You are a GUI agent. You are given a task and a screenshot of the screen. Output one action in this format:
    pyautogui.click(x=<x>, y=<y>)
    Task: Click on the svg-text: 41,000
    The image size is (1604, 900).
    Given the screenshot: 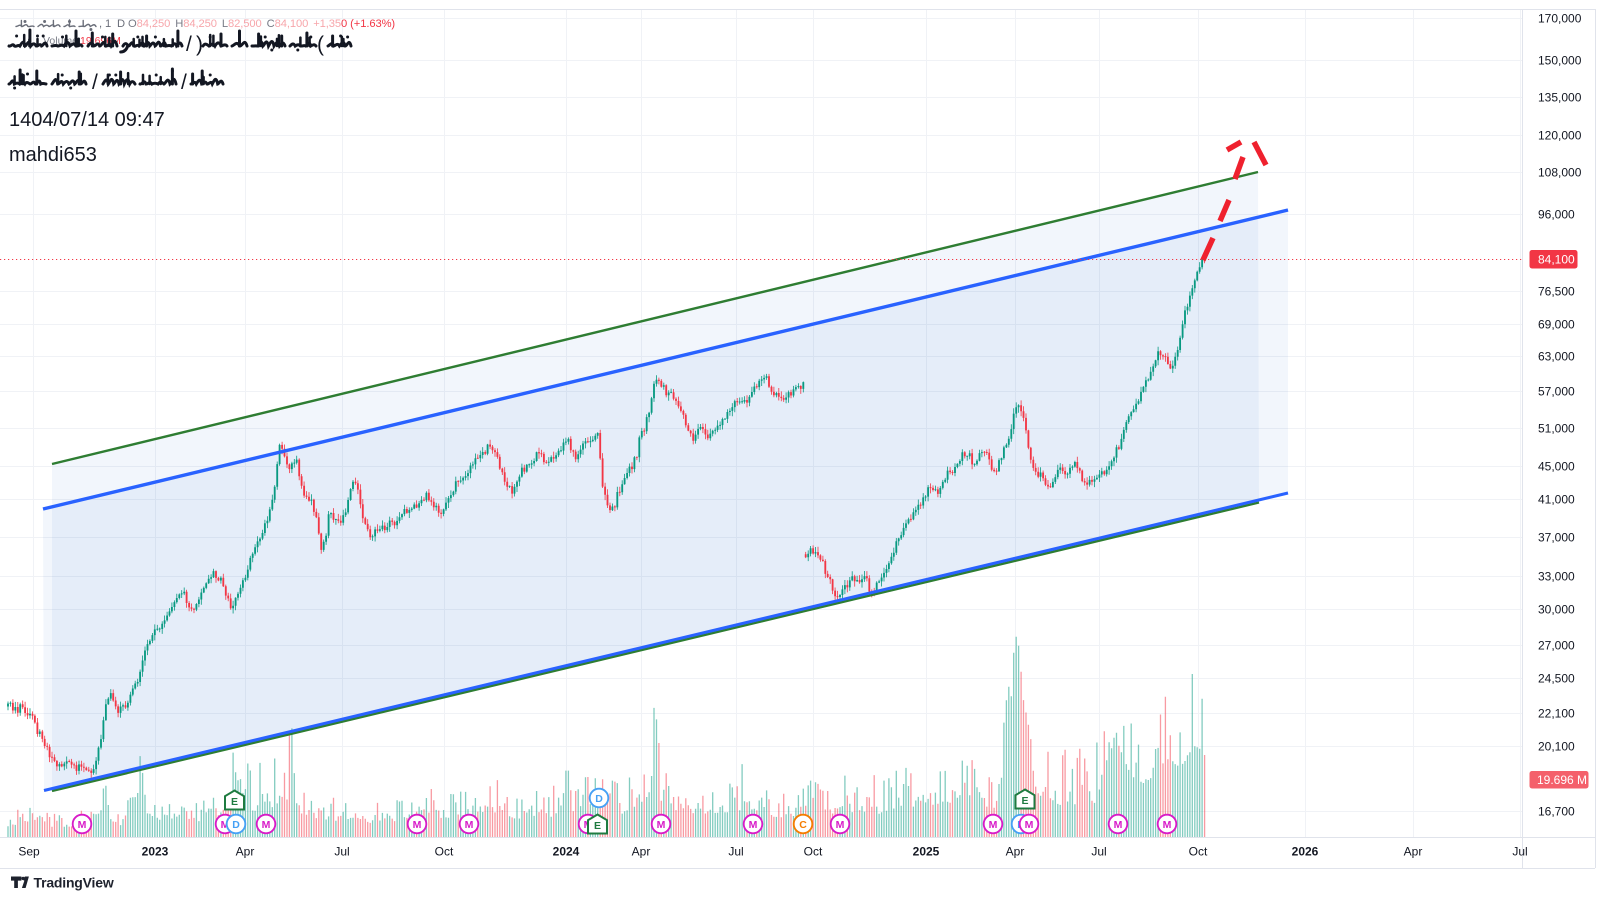 What is the action you would take?
    pyautogui.click(x=1556, y=500)
    